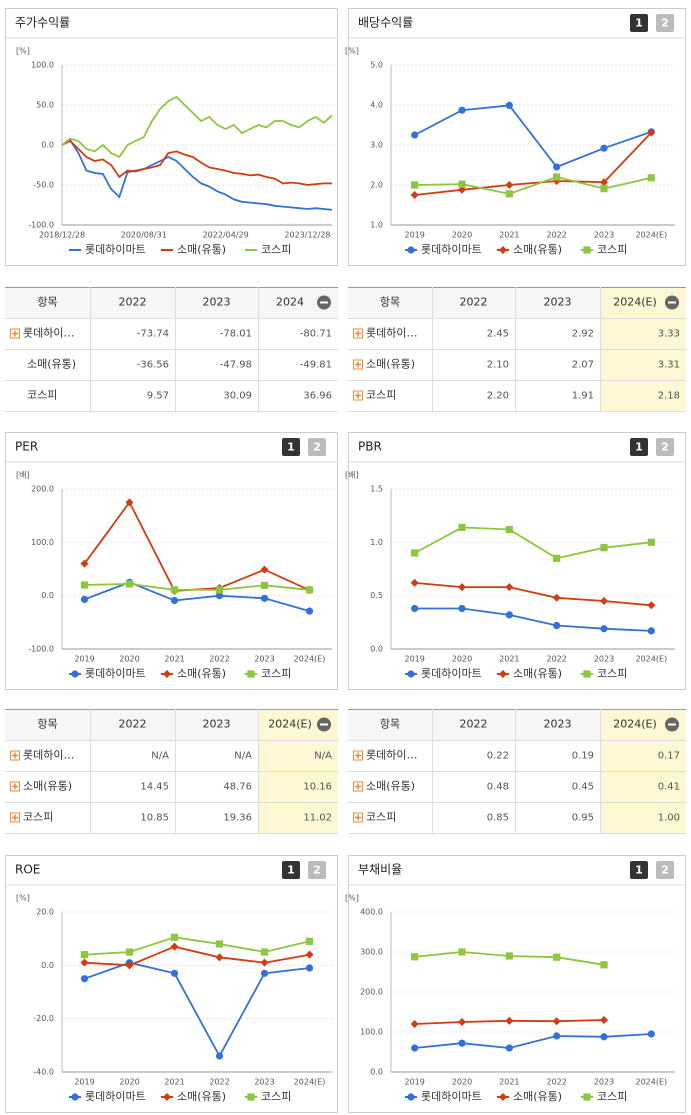  I want to click on table-cell: -80.71, so click(316, 334).